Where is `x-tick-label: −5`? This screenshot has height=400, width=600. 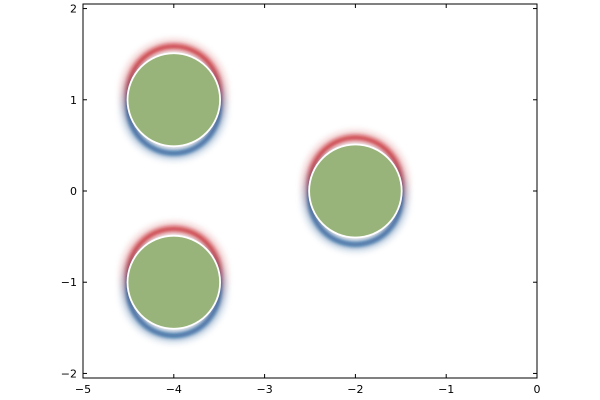 x-tick-label: −5 is located at coordinates (83, 389).